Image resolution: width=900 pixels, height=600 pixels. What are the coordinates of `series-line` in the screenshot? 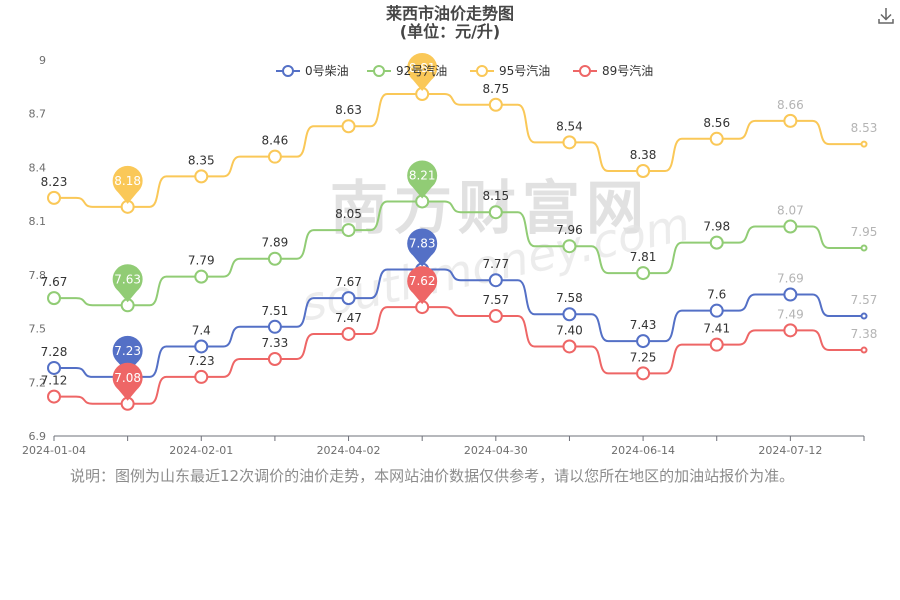 It's located at (458, 355).